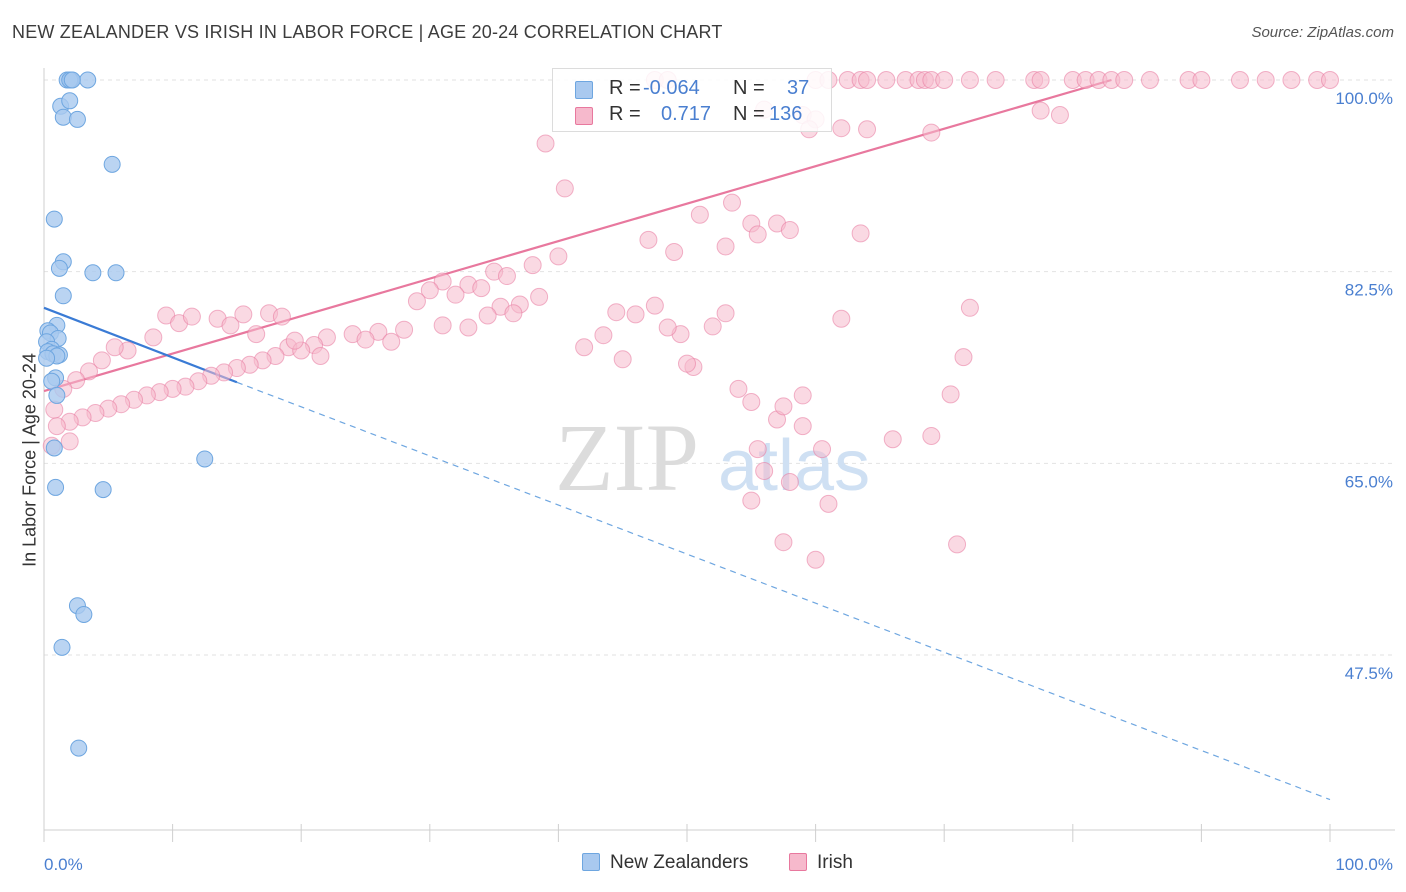 The height and width of the screenshot is (892, 1406). I want to click on y-axis-label: In Labor Force | Age 20-24, so click(29, 460).